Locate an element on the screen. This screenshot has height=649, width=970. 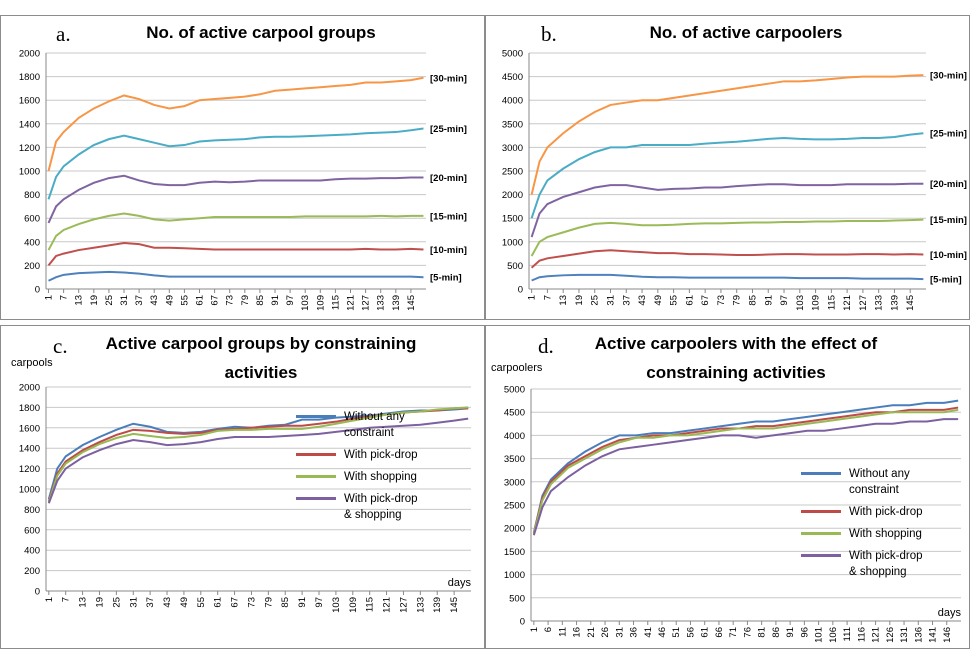
series-end-label: [5-min] is located at coordinates (946, 280).